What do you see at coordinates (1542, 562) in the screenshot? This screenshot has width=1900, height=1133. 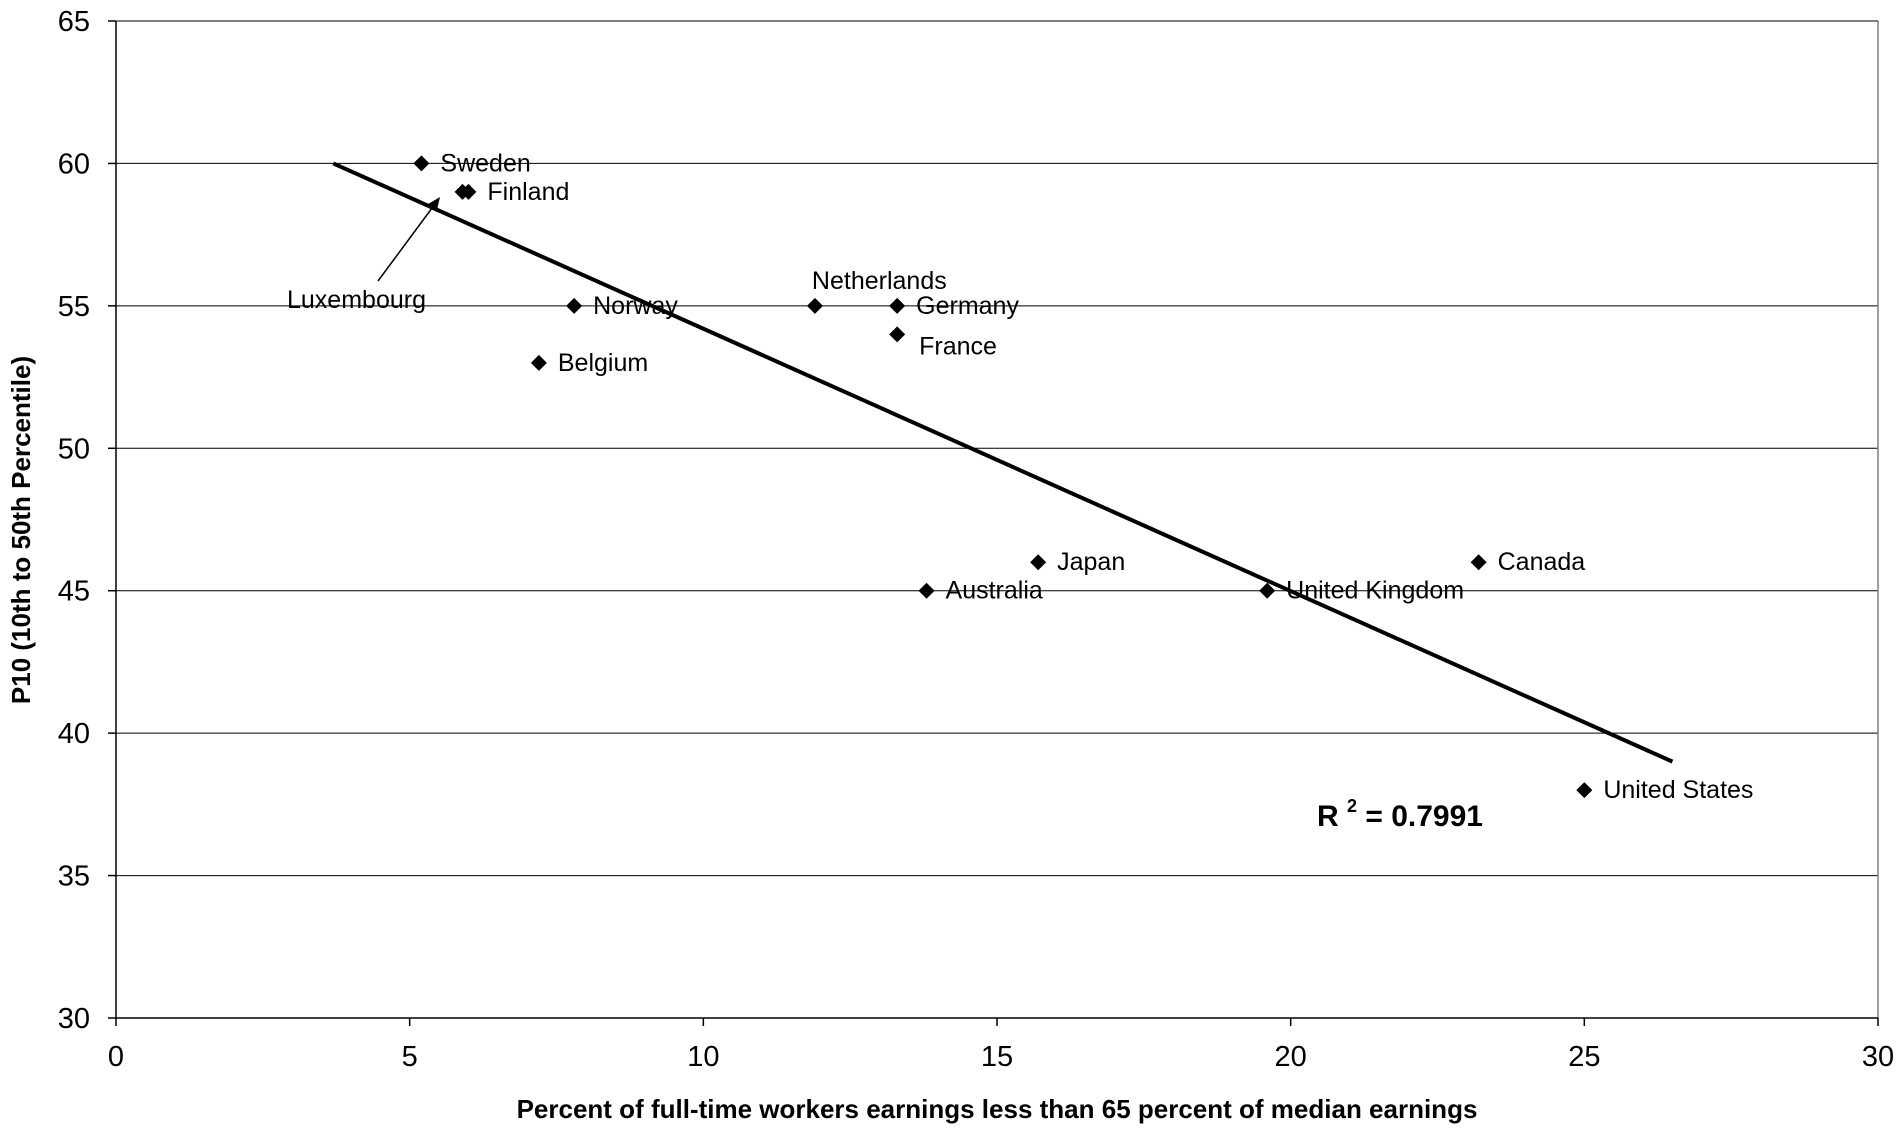 I see `point-label: Canada` at bounding box center [1542, 562].